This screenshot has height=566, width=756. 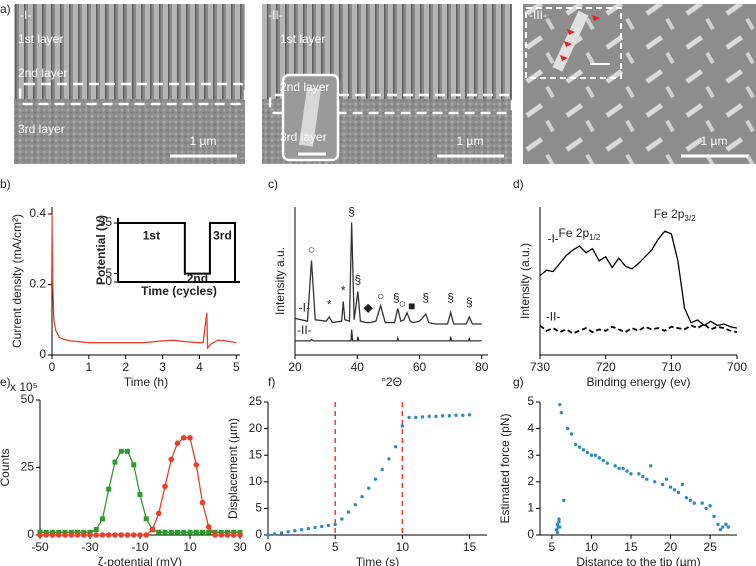 I want to click on y-tick-label: 25, so click(x=256, y=401).